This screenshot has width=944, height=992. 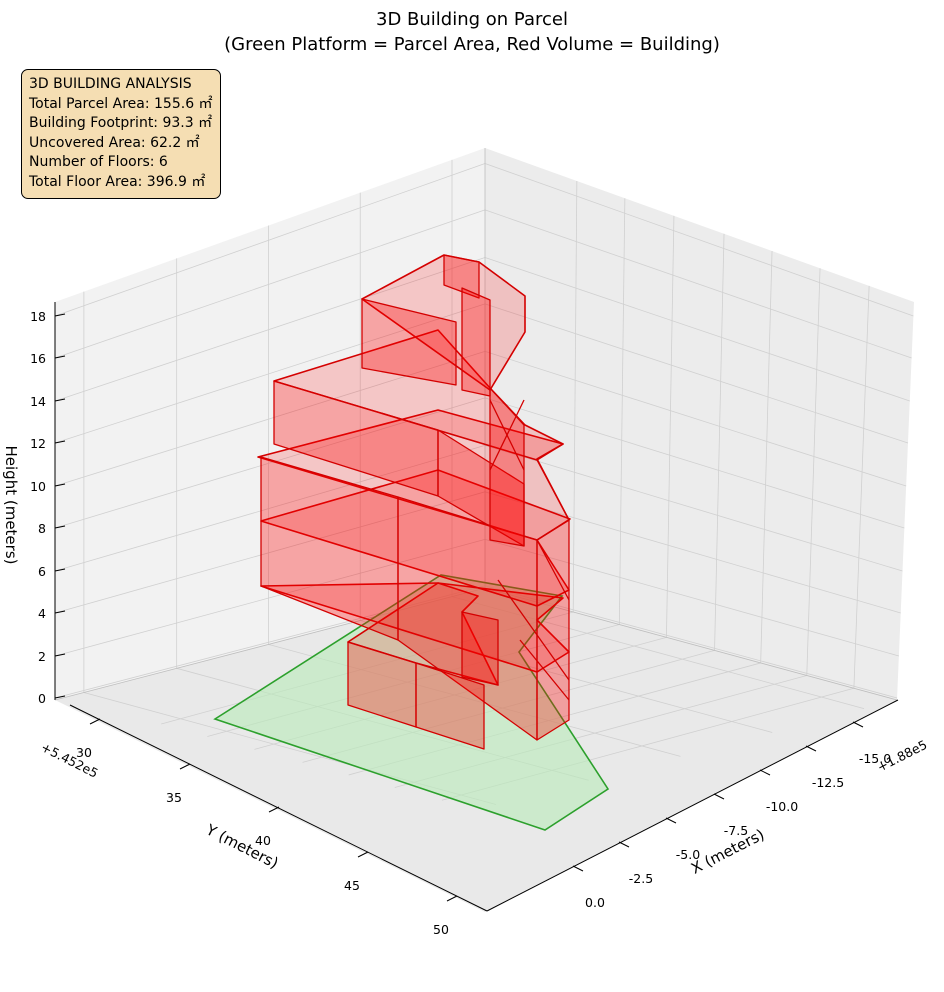 I want to click on y-axis-line, so click(x=278, y=808).